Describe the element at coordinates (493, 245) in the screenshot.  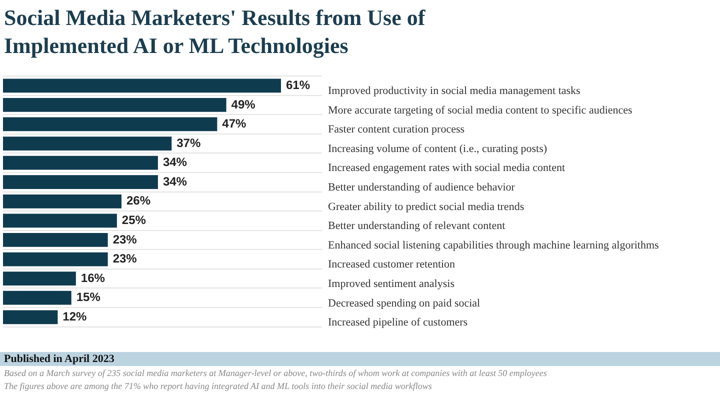
I see `y-tick-label: Enhanced social listening capabilities through machine learning algorithms` at that location.